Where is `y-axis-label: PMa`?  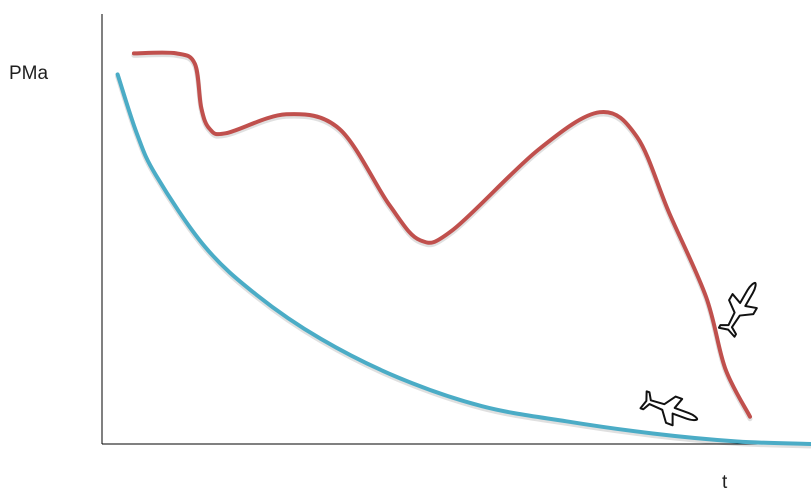
y-axis-label: PMa is located at coordinates (29, 73).